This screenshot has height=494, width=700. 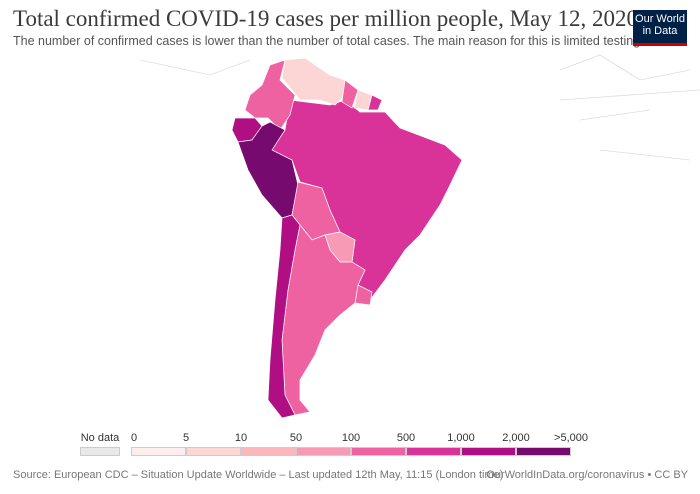 What do you see at coordinates (660, 19) in the screenshot?
I see `logo-line-1: Our World` at bounding box center [660, 19].